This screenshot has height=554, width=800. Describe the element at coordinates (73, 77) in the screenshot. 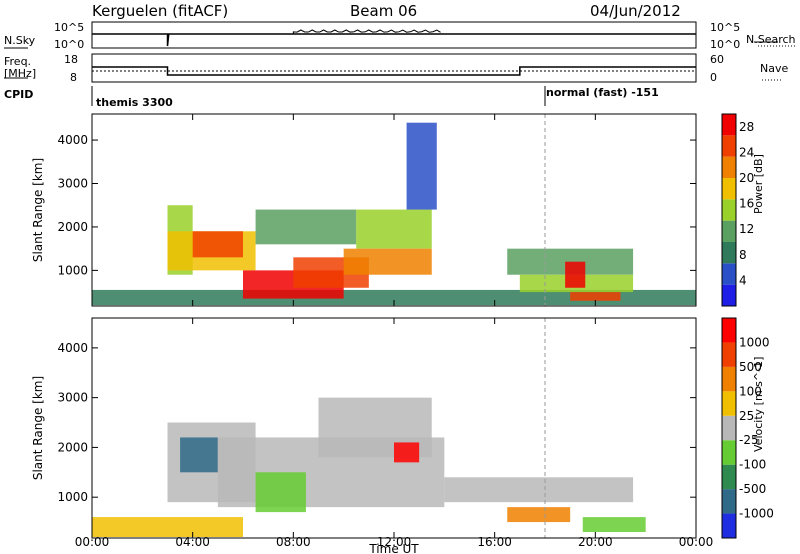

I see `freq-tick-bottom: 8` at that location.